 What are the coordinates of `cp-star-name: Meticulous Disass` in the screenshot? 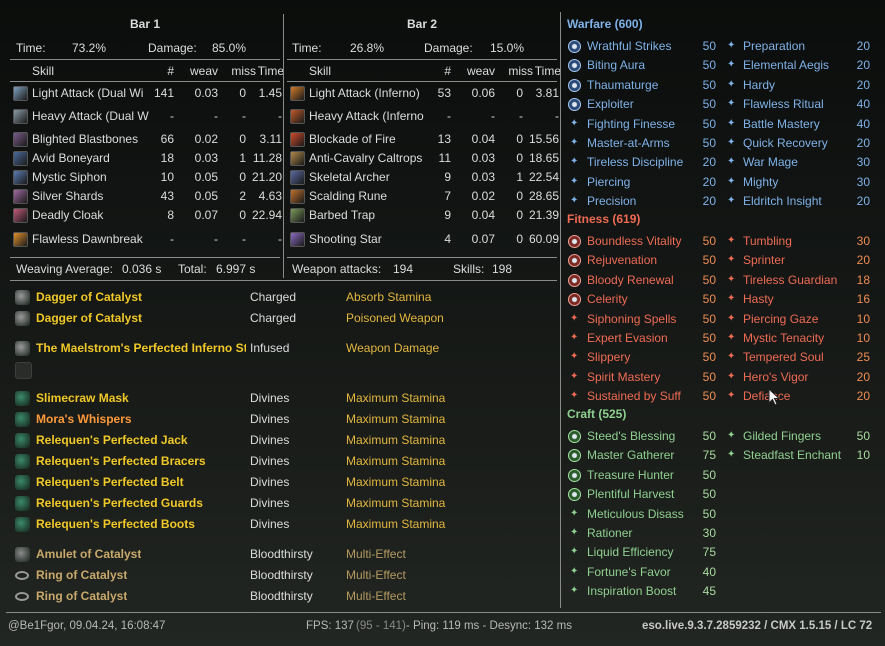 It's located at (635, 513).